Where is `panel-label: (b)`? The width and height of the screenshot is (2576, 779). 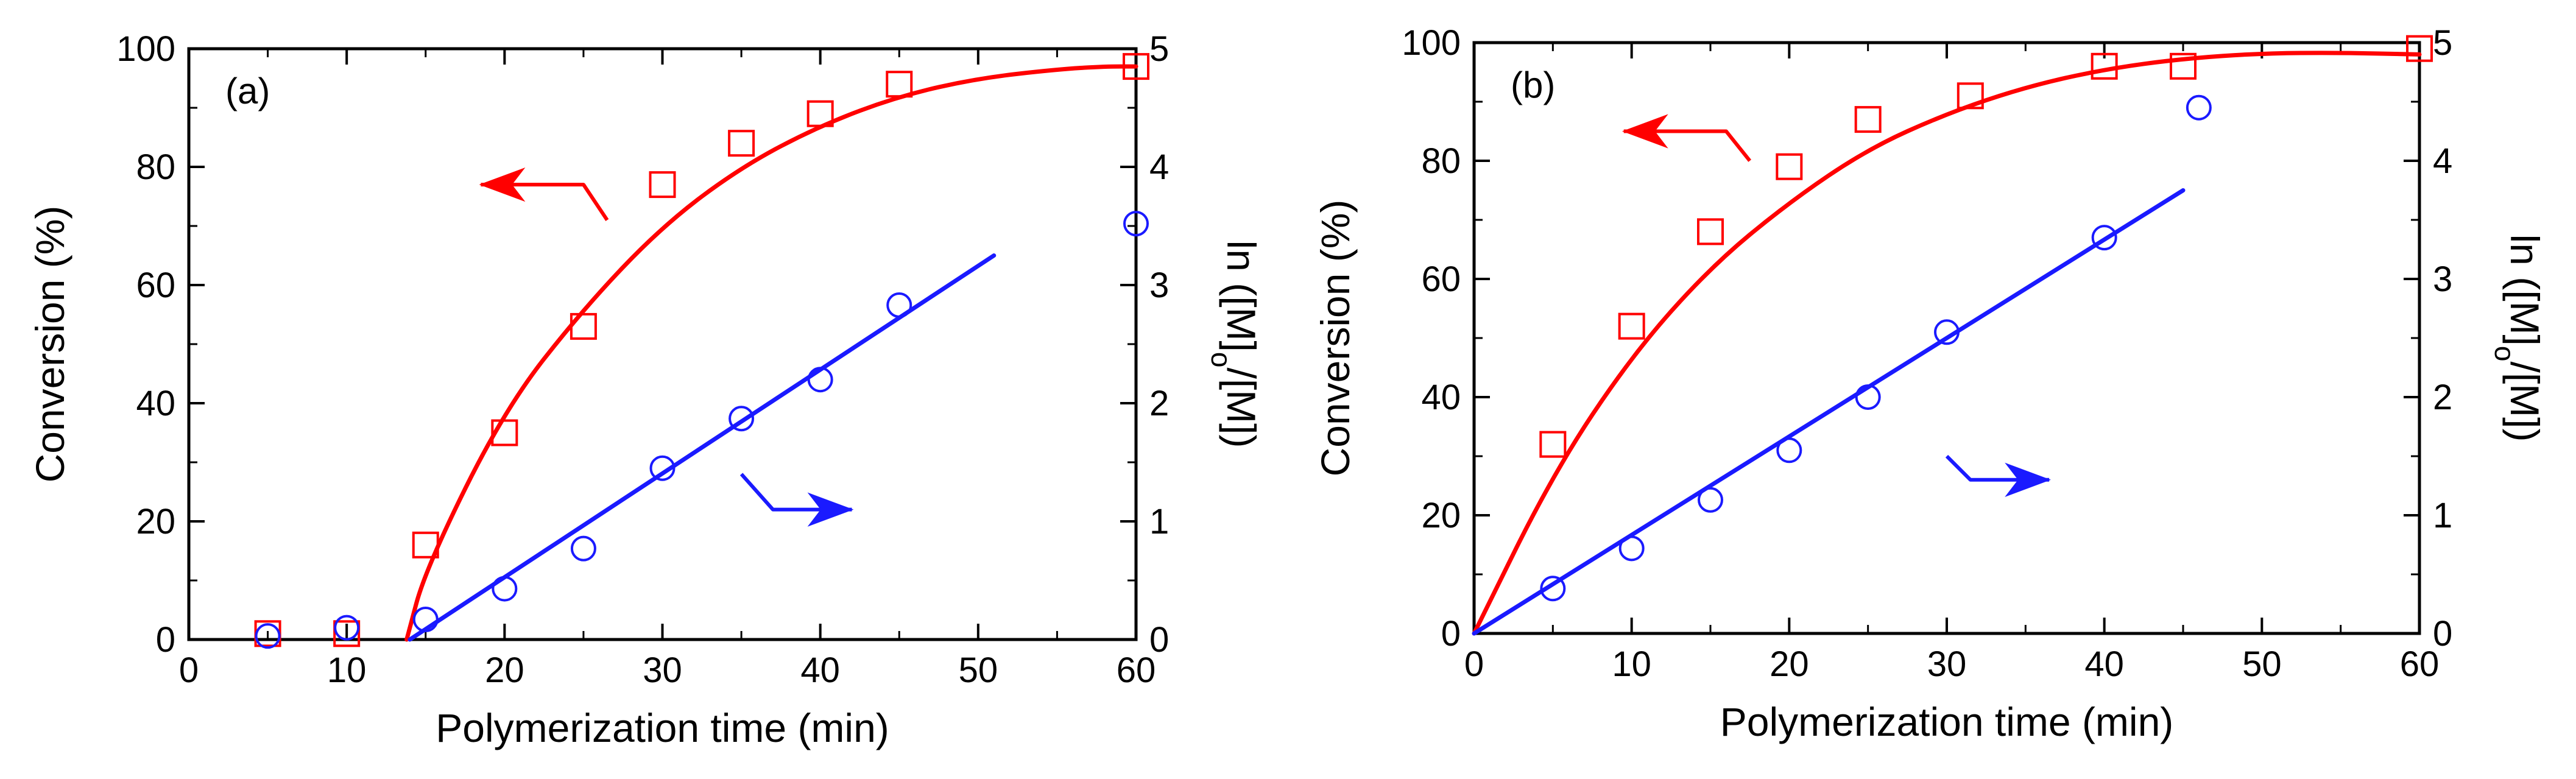
panel-label: (b) is located at coordinates (1533, 85).